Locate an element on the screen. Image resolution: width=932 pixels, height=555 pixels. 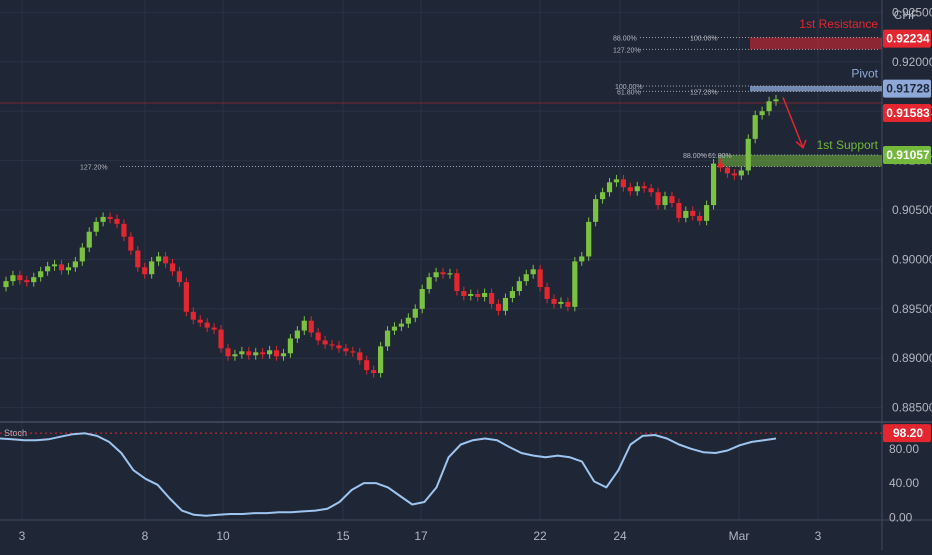
forecast-arrow-head is located at coordinates (801, 144).